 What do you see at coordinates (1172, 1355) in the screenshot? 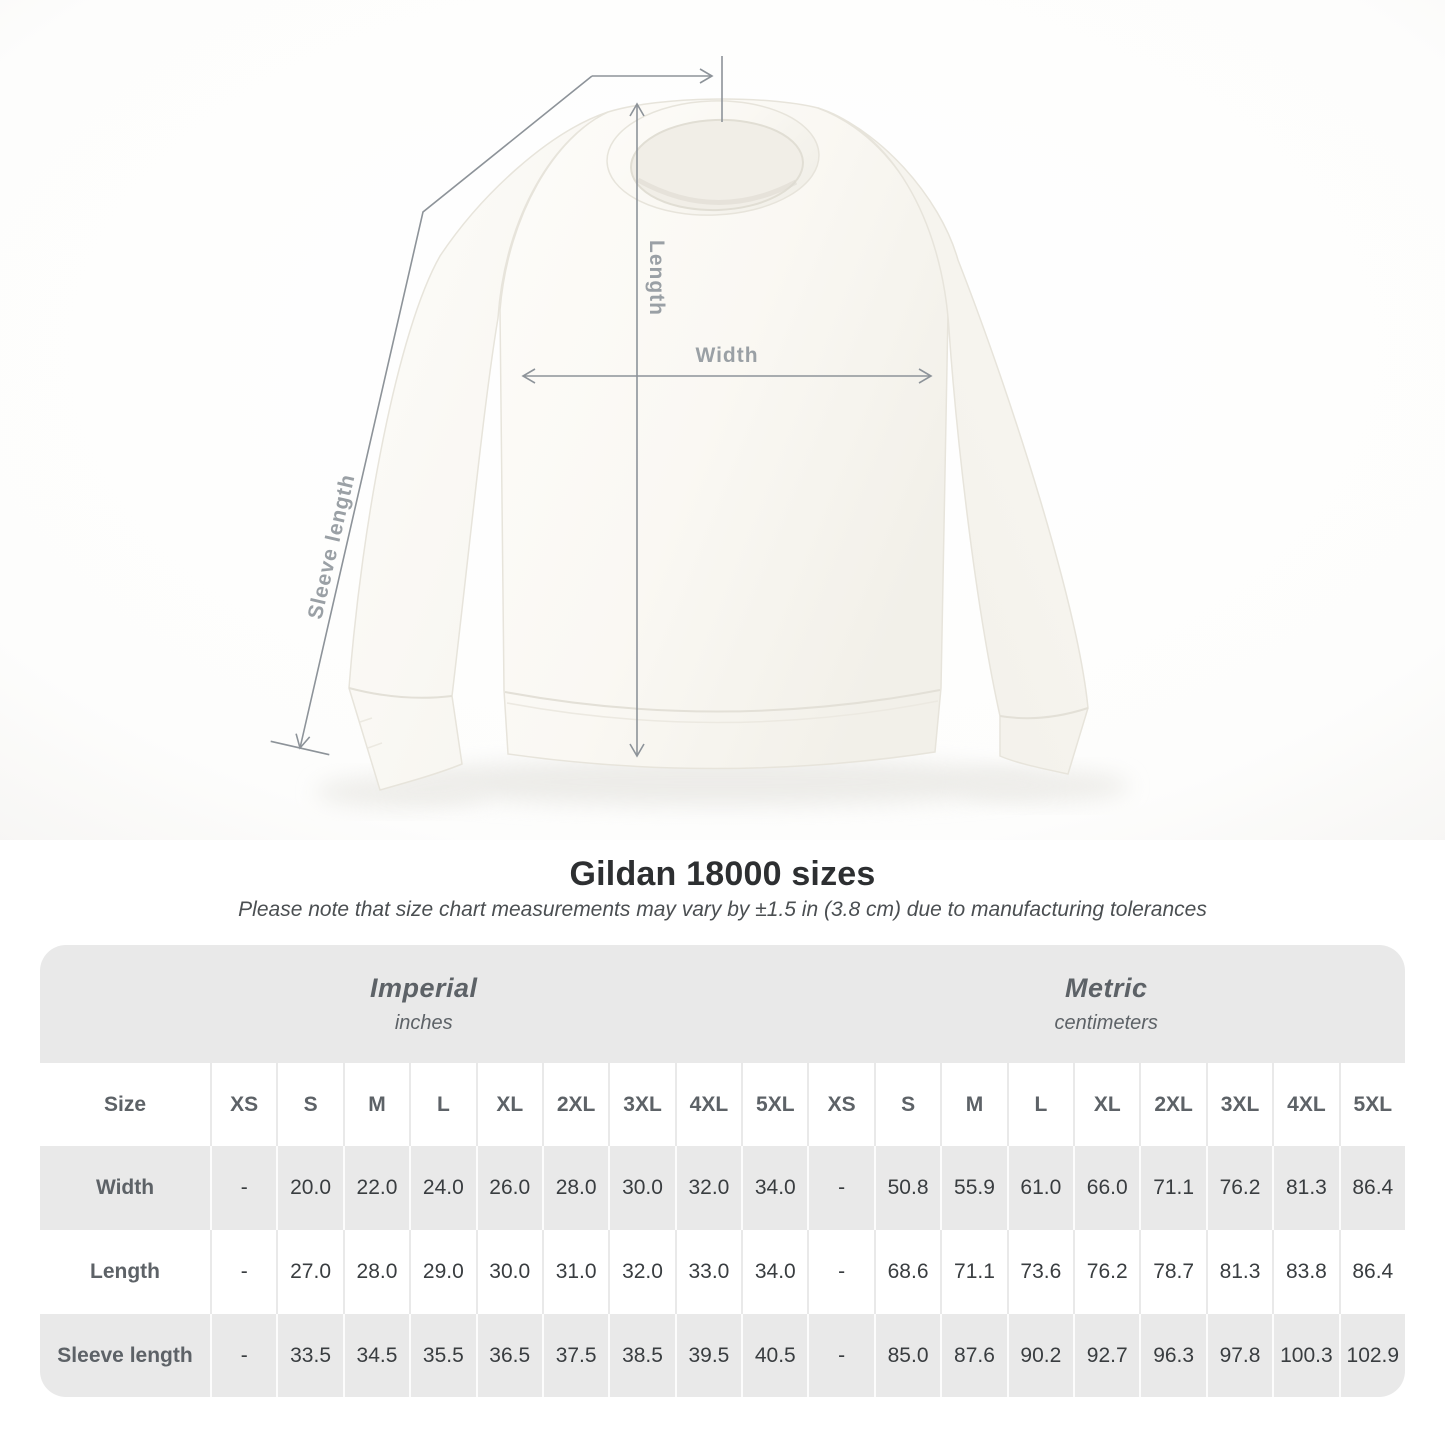
I see `cell-sleeve-length-metric-2xl: 96.3` at bounding box center [1172, 1355].